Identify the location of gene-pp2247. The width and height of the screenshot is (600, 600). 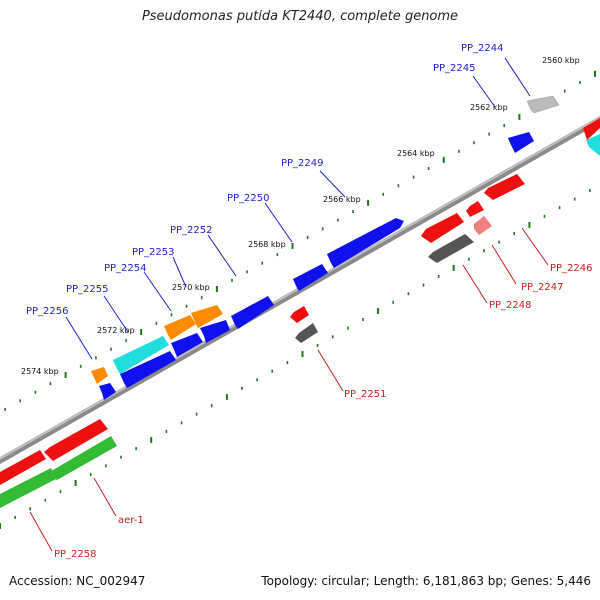
(483, 225).